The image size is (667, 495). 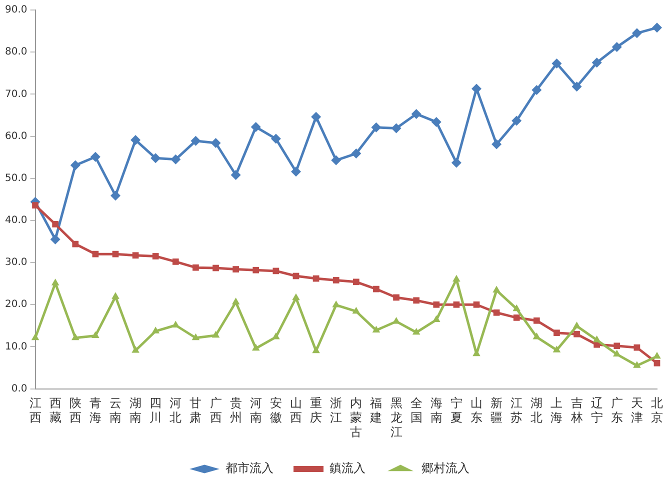 I want to click on x-tick-label: 福建, so click(x=375, y=410).